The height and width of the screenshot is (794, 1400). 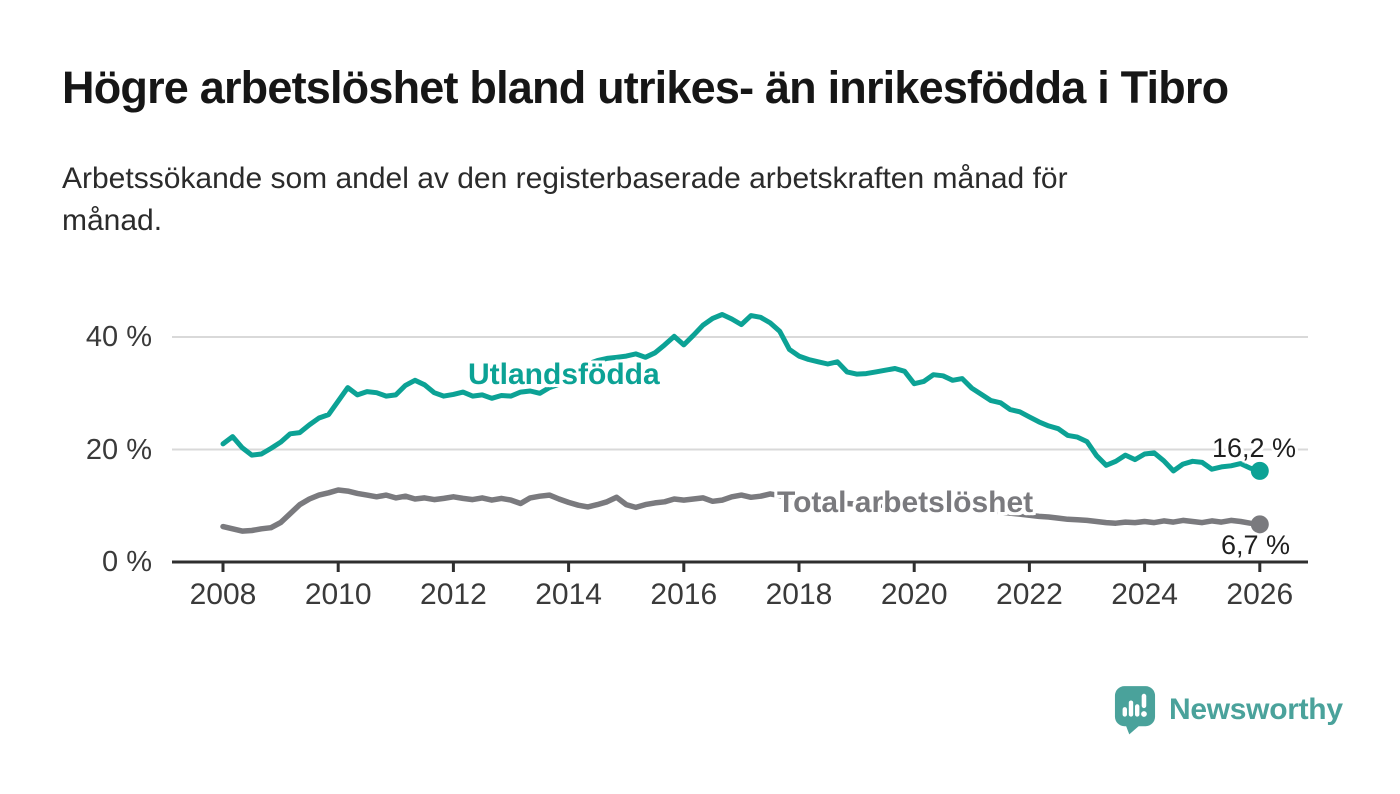 What do you see at coordinates (338, 594) in the screenshot?
I see `x-tick-label: 2010` at bounding box center [338, 594].